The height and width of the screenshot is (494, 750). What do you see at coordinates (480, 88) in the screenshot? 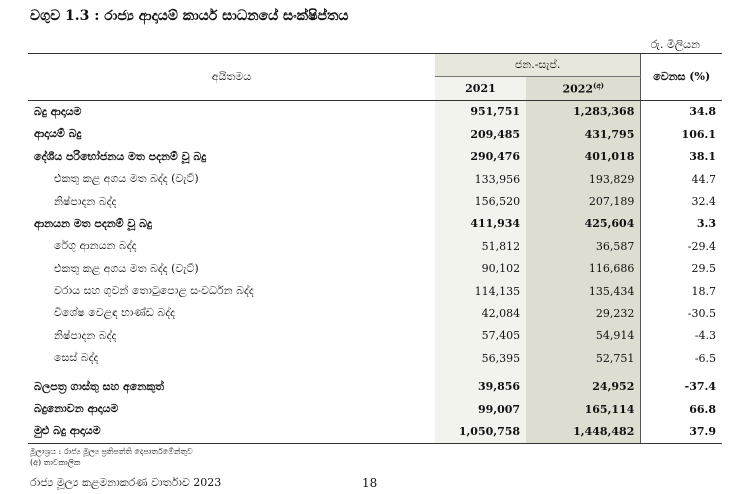
I see `year-2021-header: 2021` at bounding box center [480, 88].